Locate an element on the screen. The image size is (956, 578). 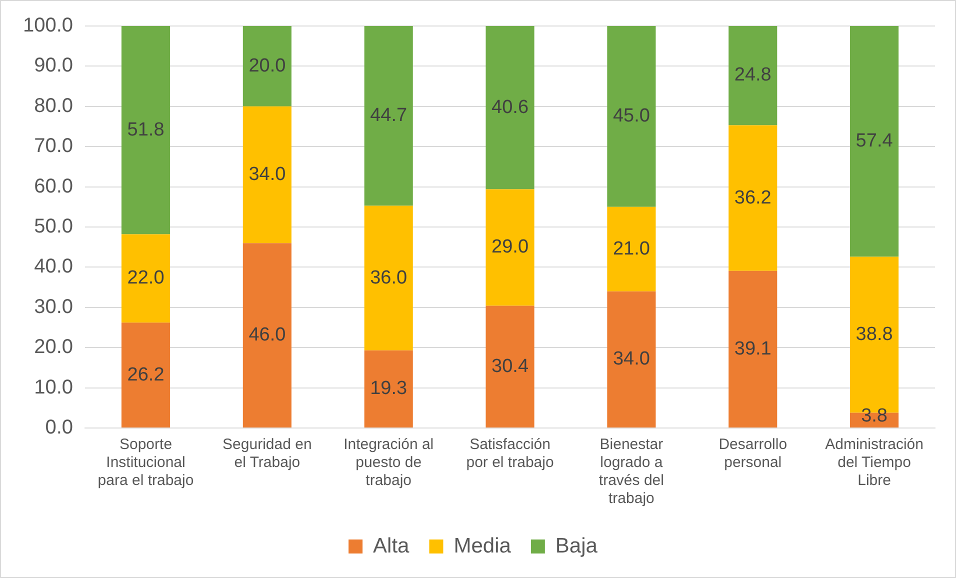
x-tick-label: Soporte Institucional para el trabajo is located at coordinates (146, 463).